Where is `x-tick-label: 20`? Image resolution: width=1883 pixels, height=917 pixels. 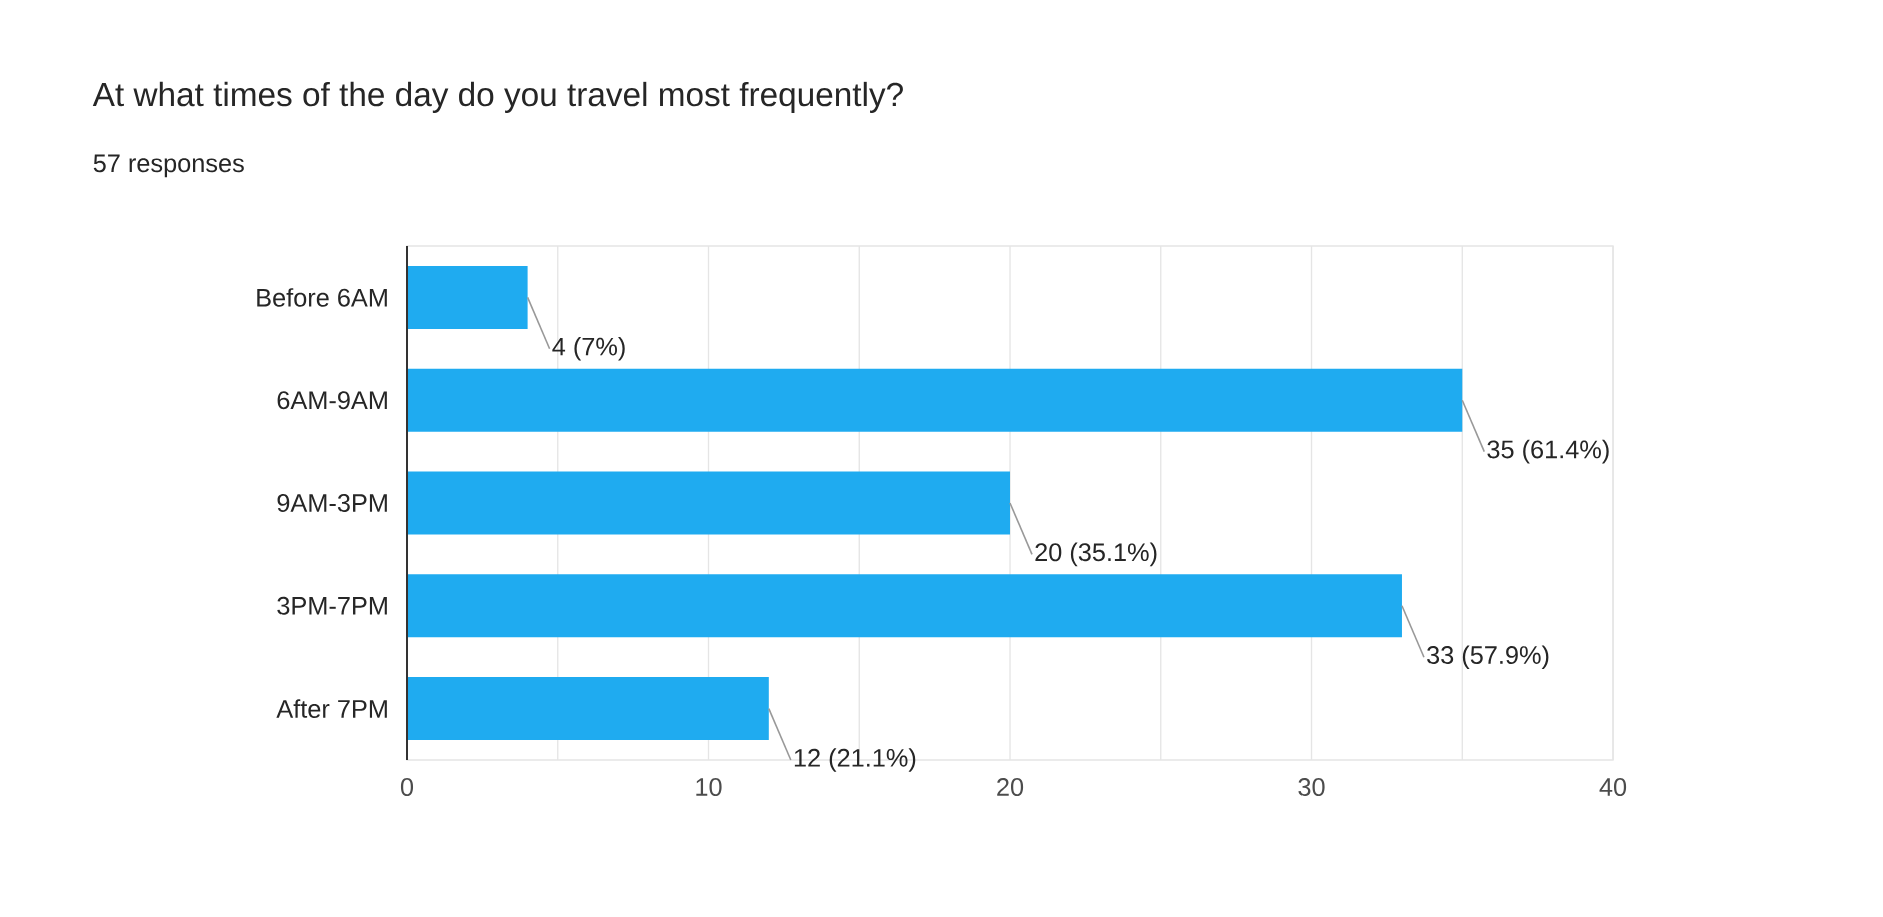 x-tick-label: 20 is located at coordinates (1010, 787).